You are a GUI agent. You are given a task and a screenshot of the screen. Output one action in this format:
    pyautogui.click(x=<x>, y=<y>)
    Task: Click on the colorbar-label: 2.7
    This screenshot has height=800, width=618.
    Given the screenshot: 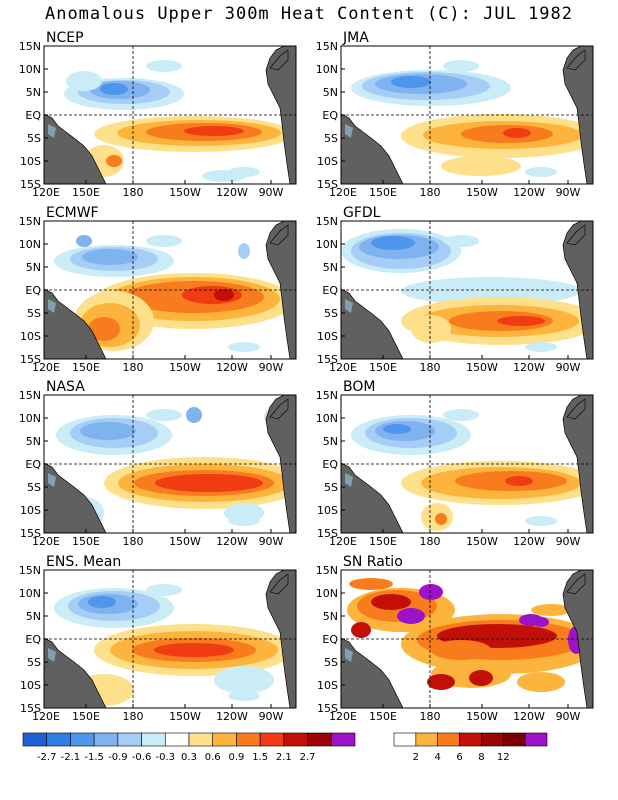 What is the action you would take?
    pyautogui.click(x=308, y=757)
    